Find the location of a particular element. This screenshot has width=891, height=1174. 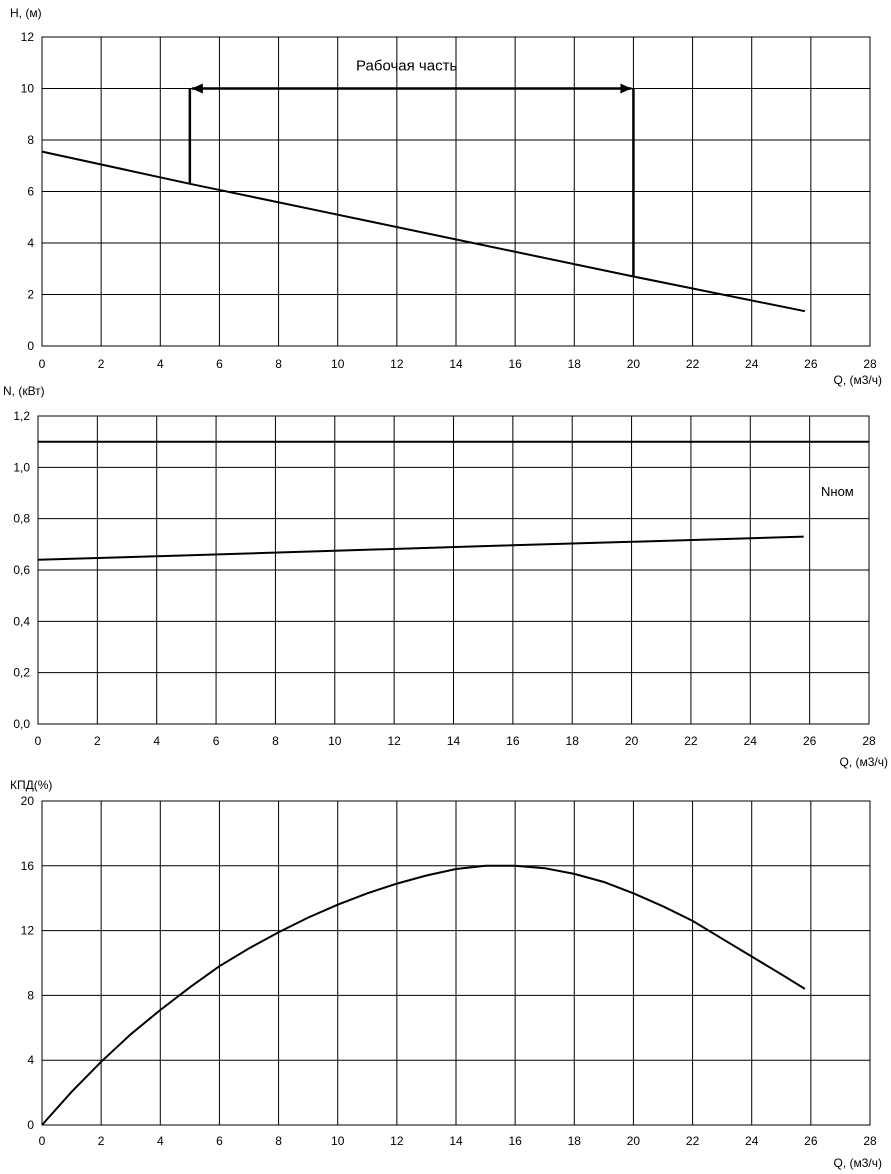

arrow-left-icon is located at coordinates (197, 88).